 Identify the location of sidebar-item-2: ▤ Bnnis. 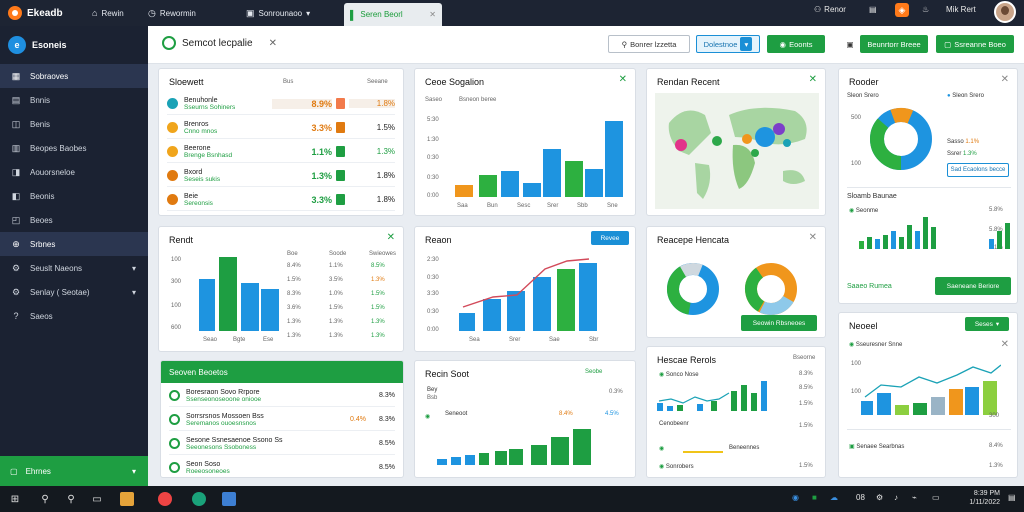
(74, 100).